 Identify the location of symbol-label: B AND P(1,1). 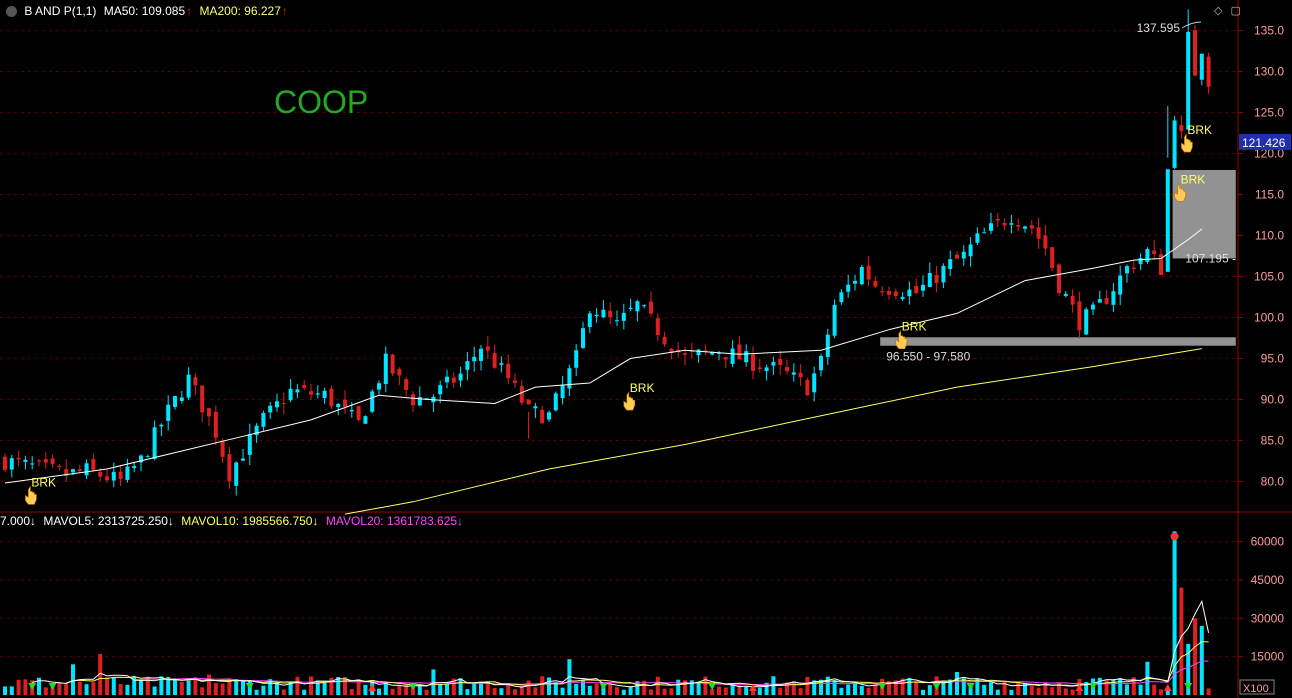
(60, 11).